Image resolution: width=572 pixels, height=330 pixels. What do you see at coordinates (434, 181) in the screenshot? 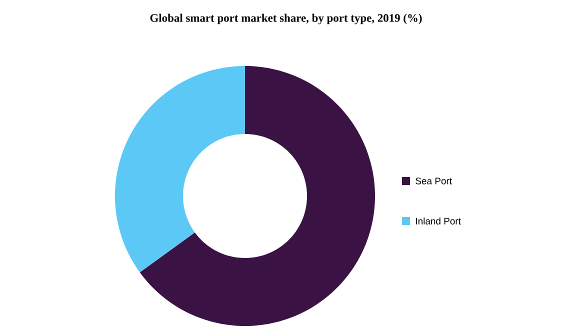
I see `legend-label: Sea Port` at bounding box center [434, 181].